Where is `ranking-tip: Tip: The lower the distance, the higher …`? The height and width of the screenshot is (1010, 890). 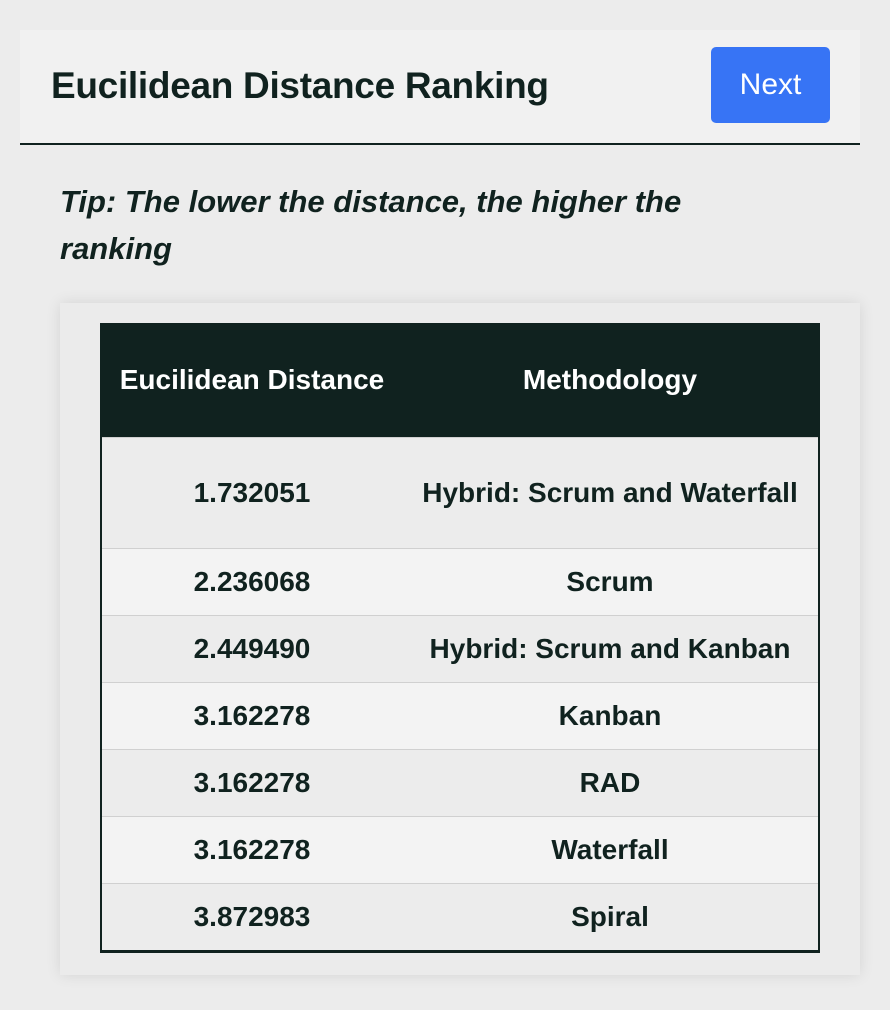
ranking-tip: Tip: The lower the distance, the higher … is located at coordinates (371, 225).